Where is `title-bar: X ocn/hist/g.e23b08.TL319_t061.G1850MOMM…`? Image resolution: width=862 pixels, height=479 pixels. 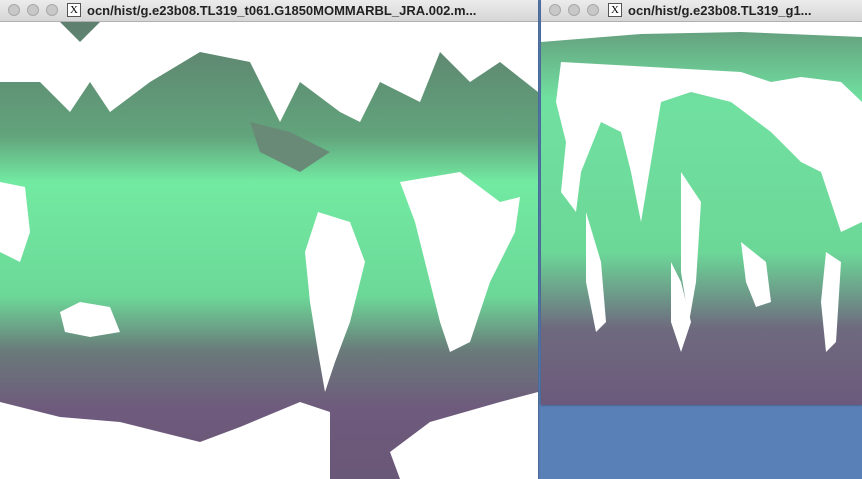 title-bar: X ocn/hist/g.e23b08.TL319_t061.G1850MOMM… is located at coordinates (269, 11).